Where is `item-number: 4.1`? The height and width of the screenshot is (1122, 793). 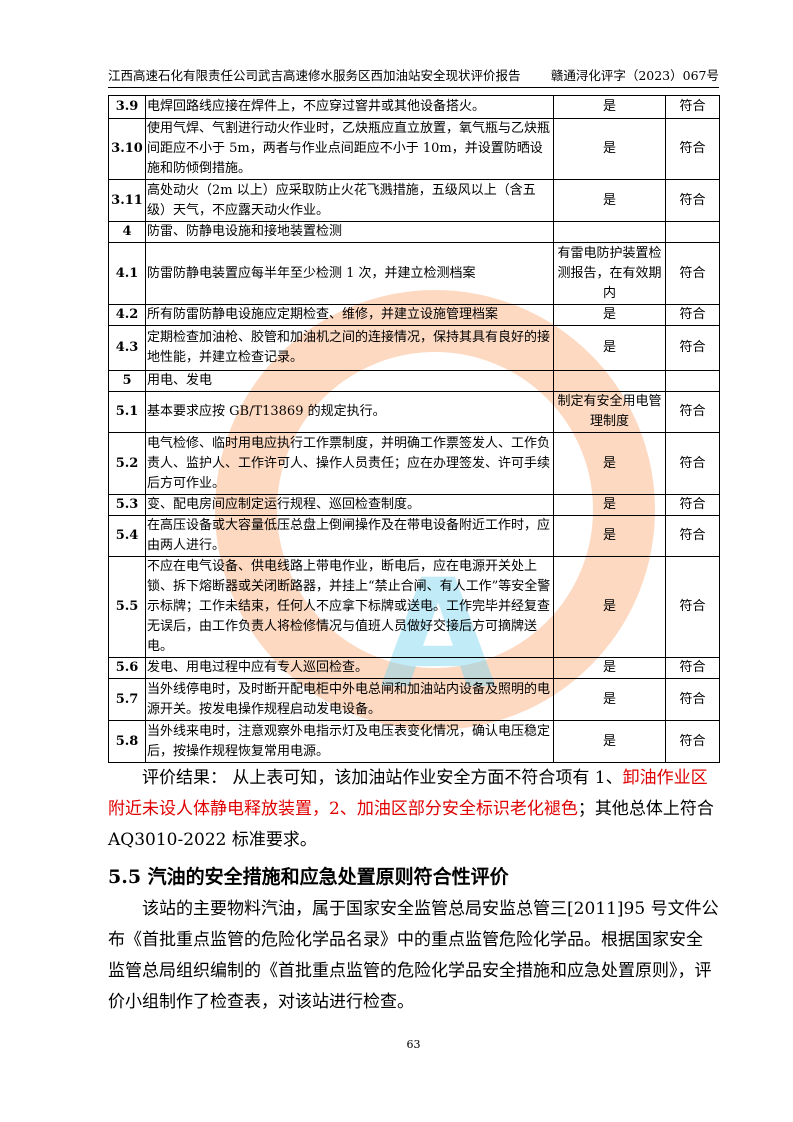
item-number: 4.1 is located at coordinates (127, 273).